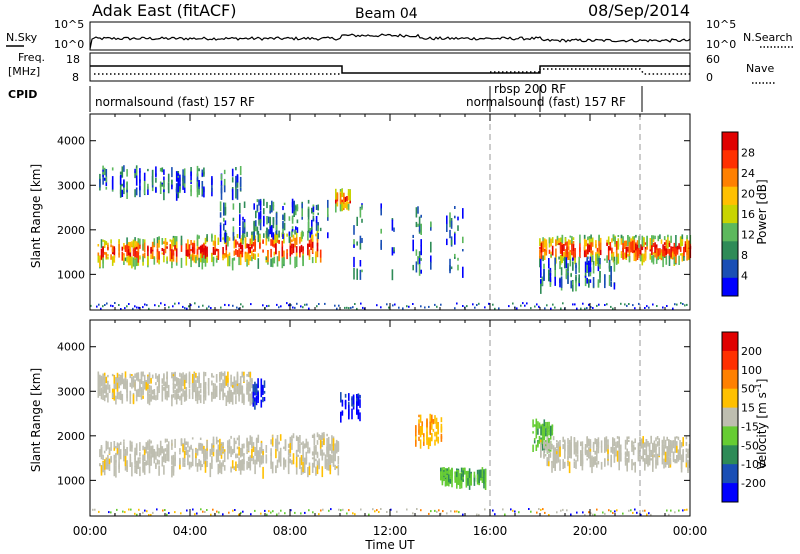 The height and width of the screenshot is (554, 800). I want to click on nsky-tick-top: 10^5, so click(69, 24).